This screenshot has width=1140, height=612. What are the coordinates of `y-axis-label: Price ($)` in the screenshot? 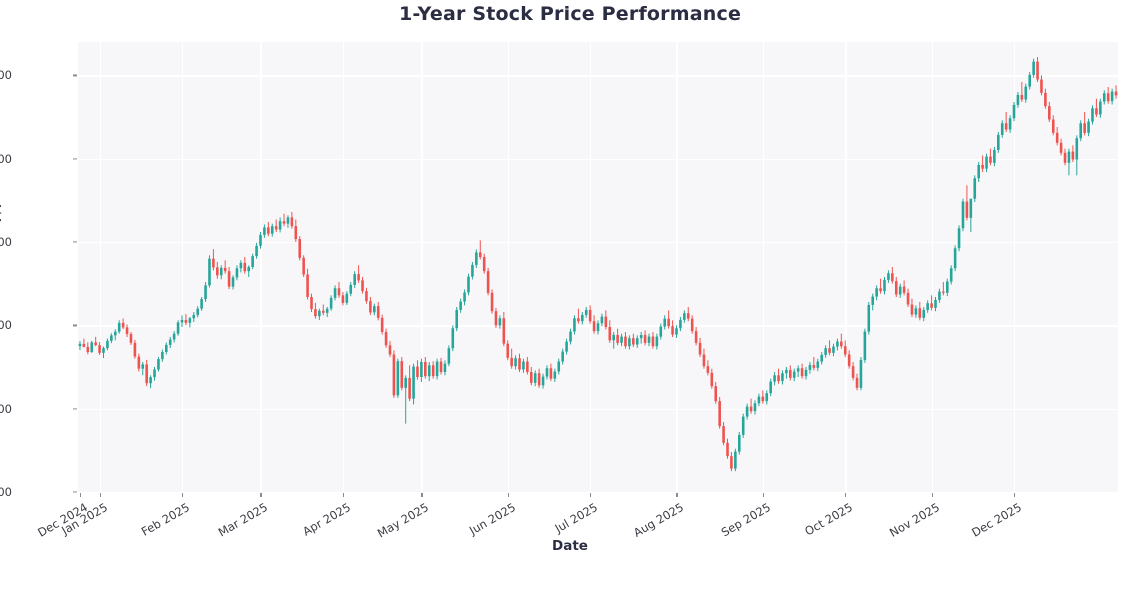 It's located at (1, 234).